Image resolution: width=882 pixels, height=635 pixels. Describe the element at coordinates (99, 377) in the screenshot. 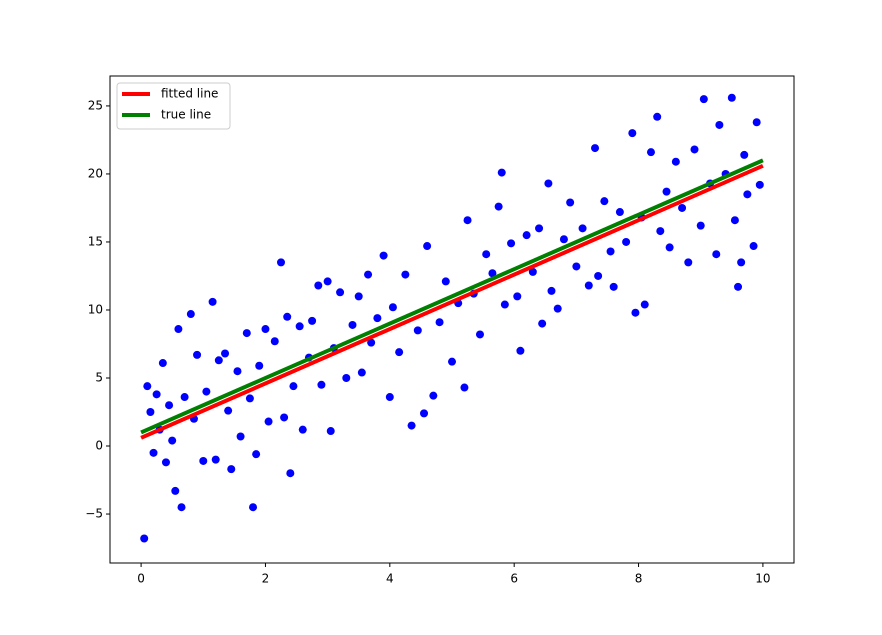

I see `y-tick-label: 5` at that location.